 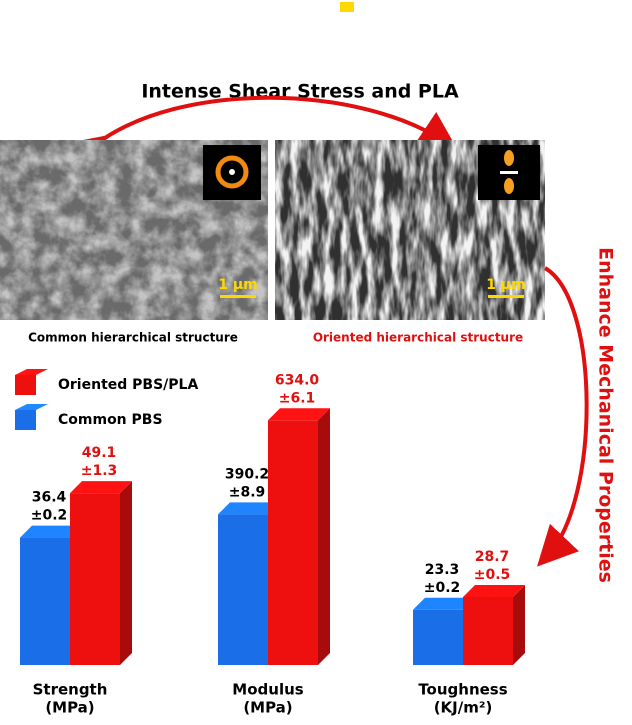 What do you see at coordinates (463, 708) in the screenshot?
I see `category-unit: (KJ/m²)` at bounding box center [463, 708].